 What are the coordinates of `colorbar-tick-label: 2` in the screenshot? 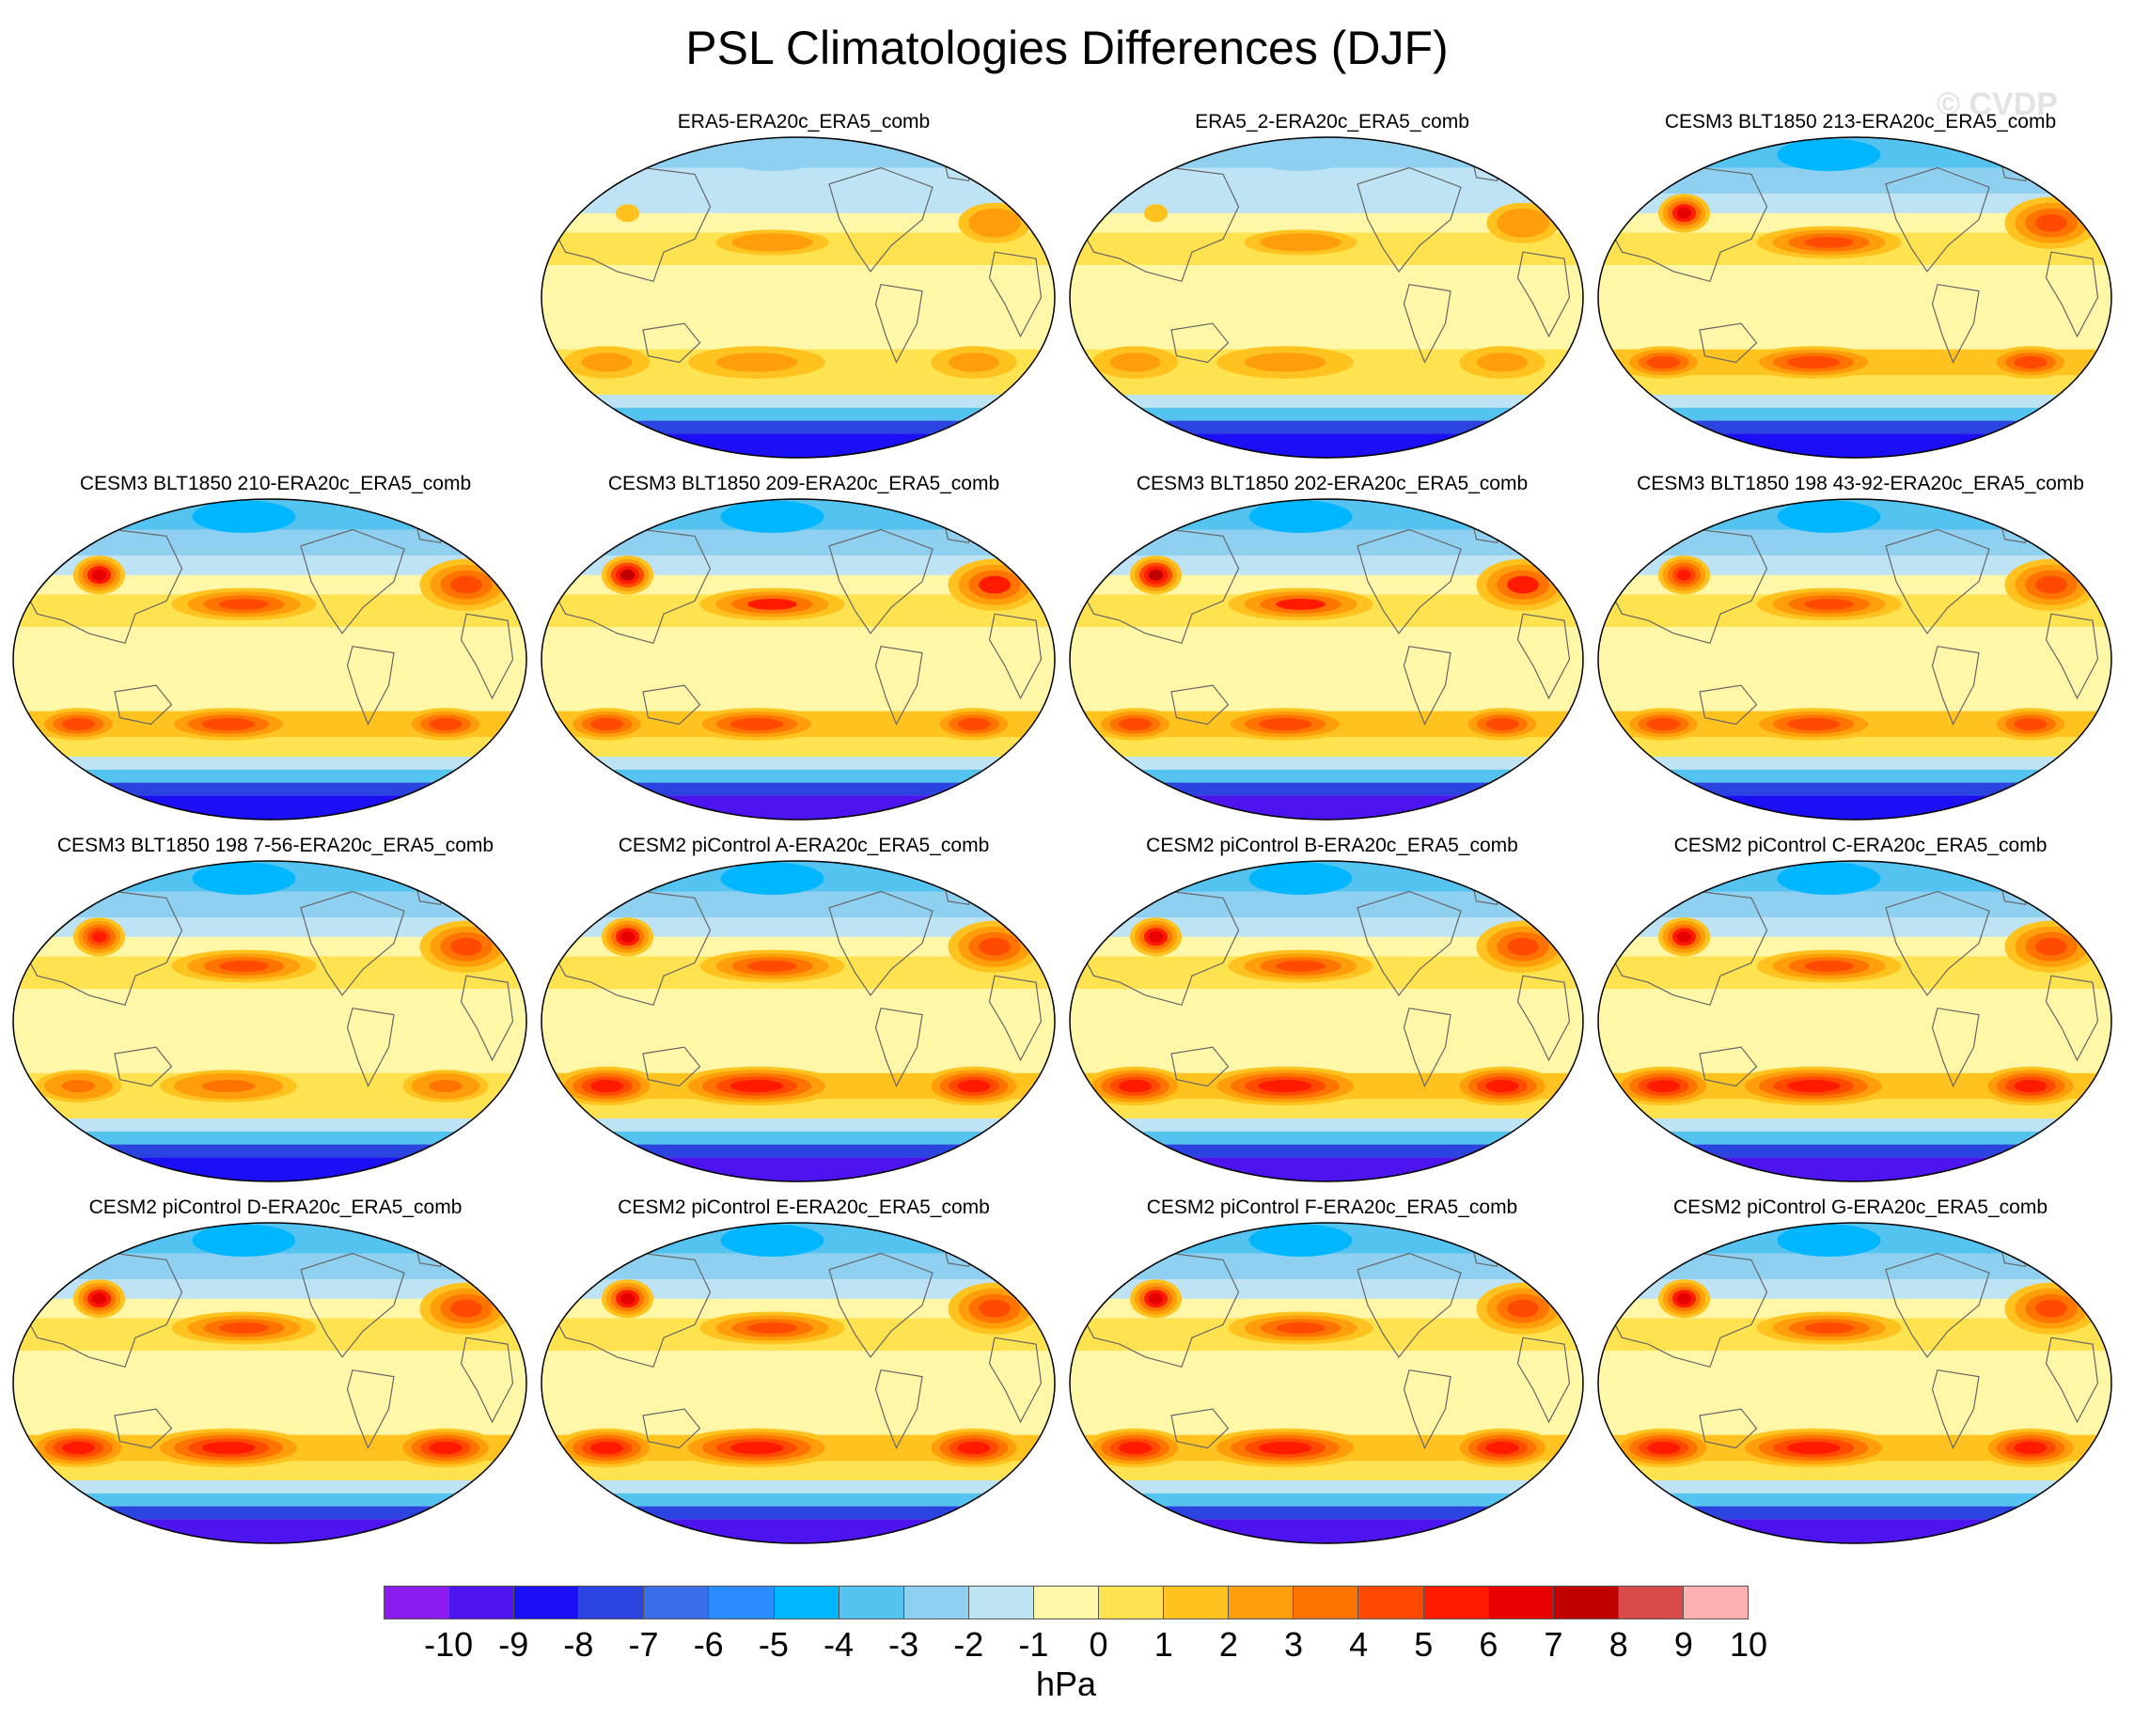 It's located at (1228, 1644).